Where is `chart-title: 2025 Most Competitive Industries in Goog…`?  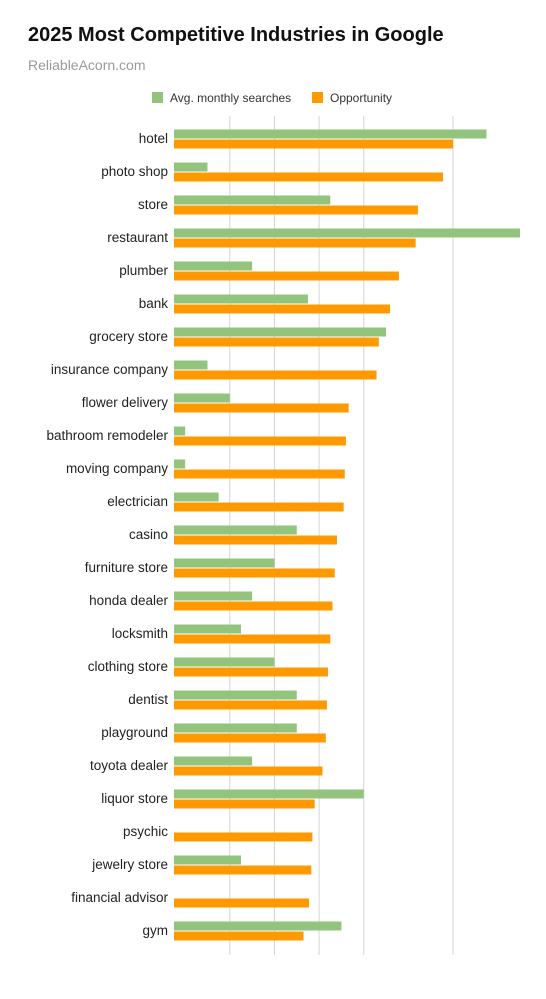
chart-title: 2025 Most Competitive Industries in Goog… is located at coordinates (236, 35).